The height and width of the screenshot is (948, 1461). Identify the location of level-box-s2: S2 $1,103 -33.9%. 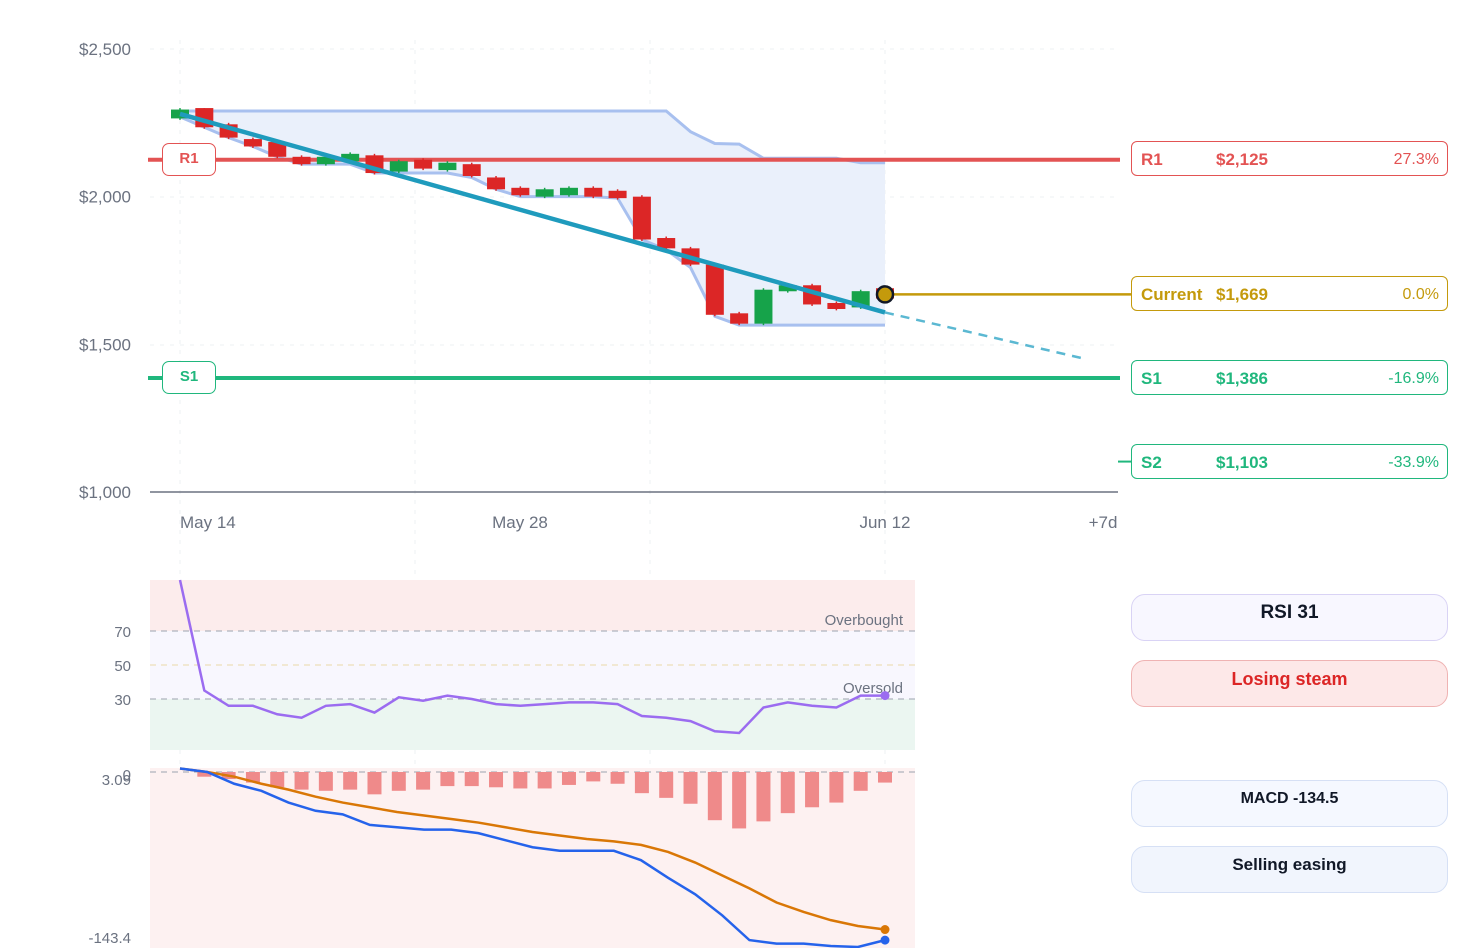
(1289, 461).